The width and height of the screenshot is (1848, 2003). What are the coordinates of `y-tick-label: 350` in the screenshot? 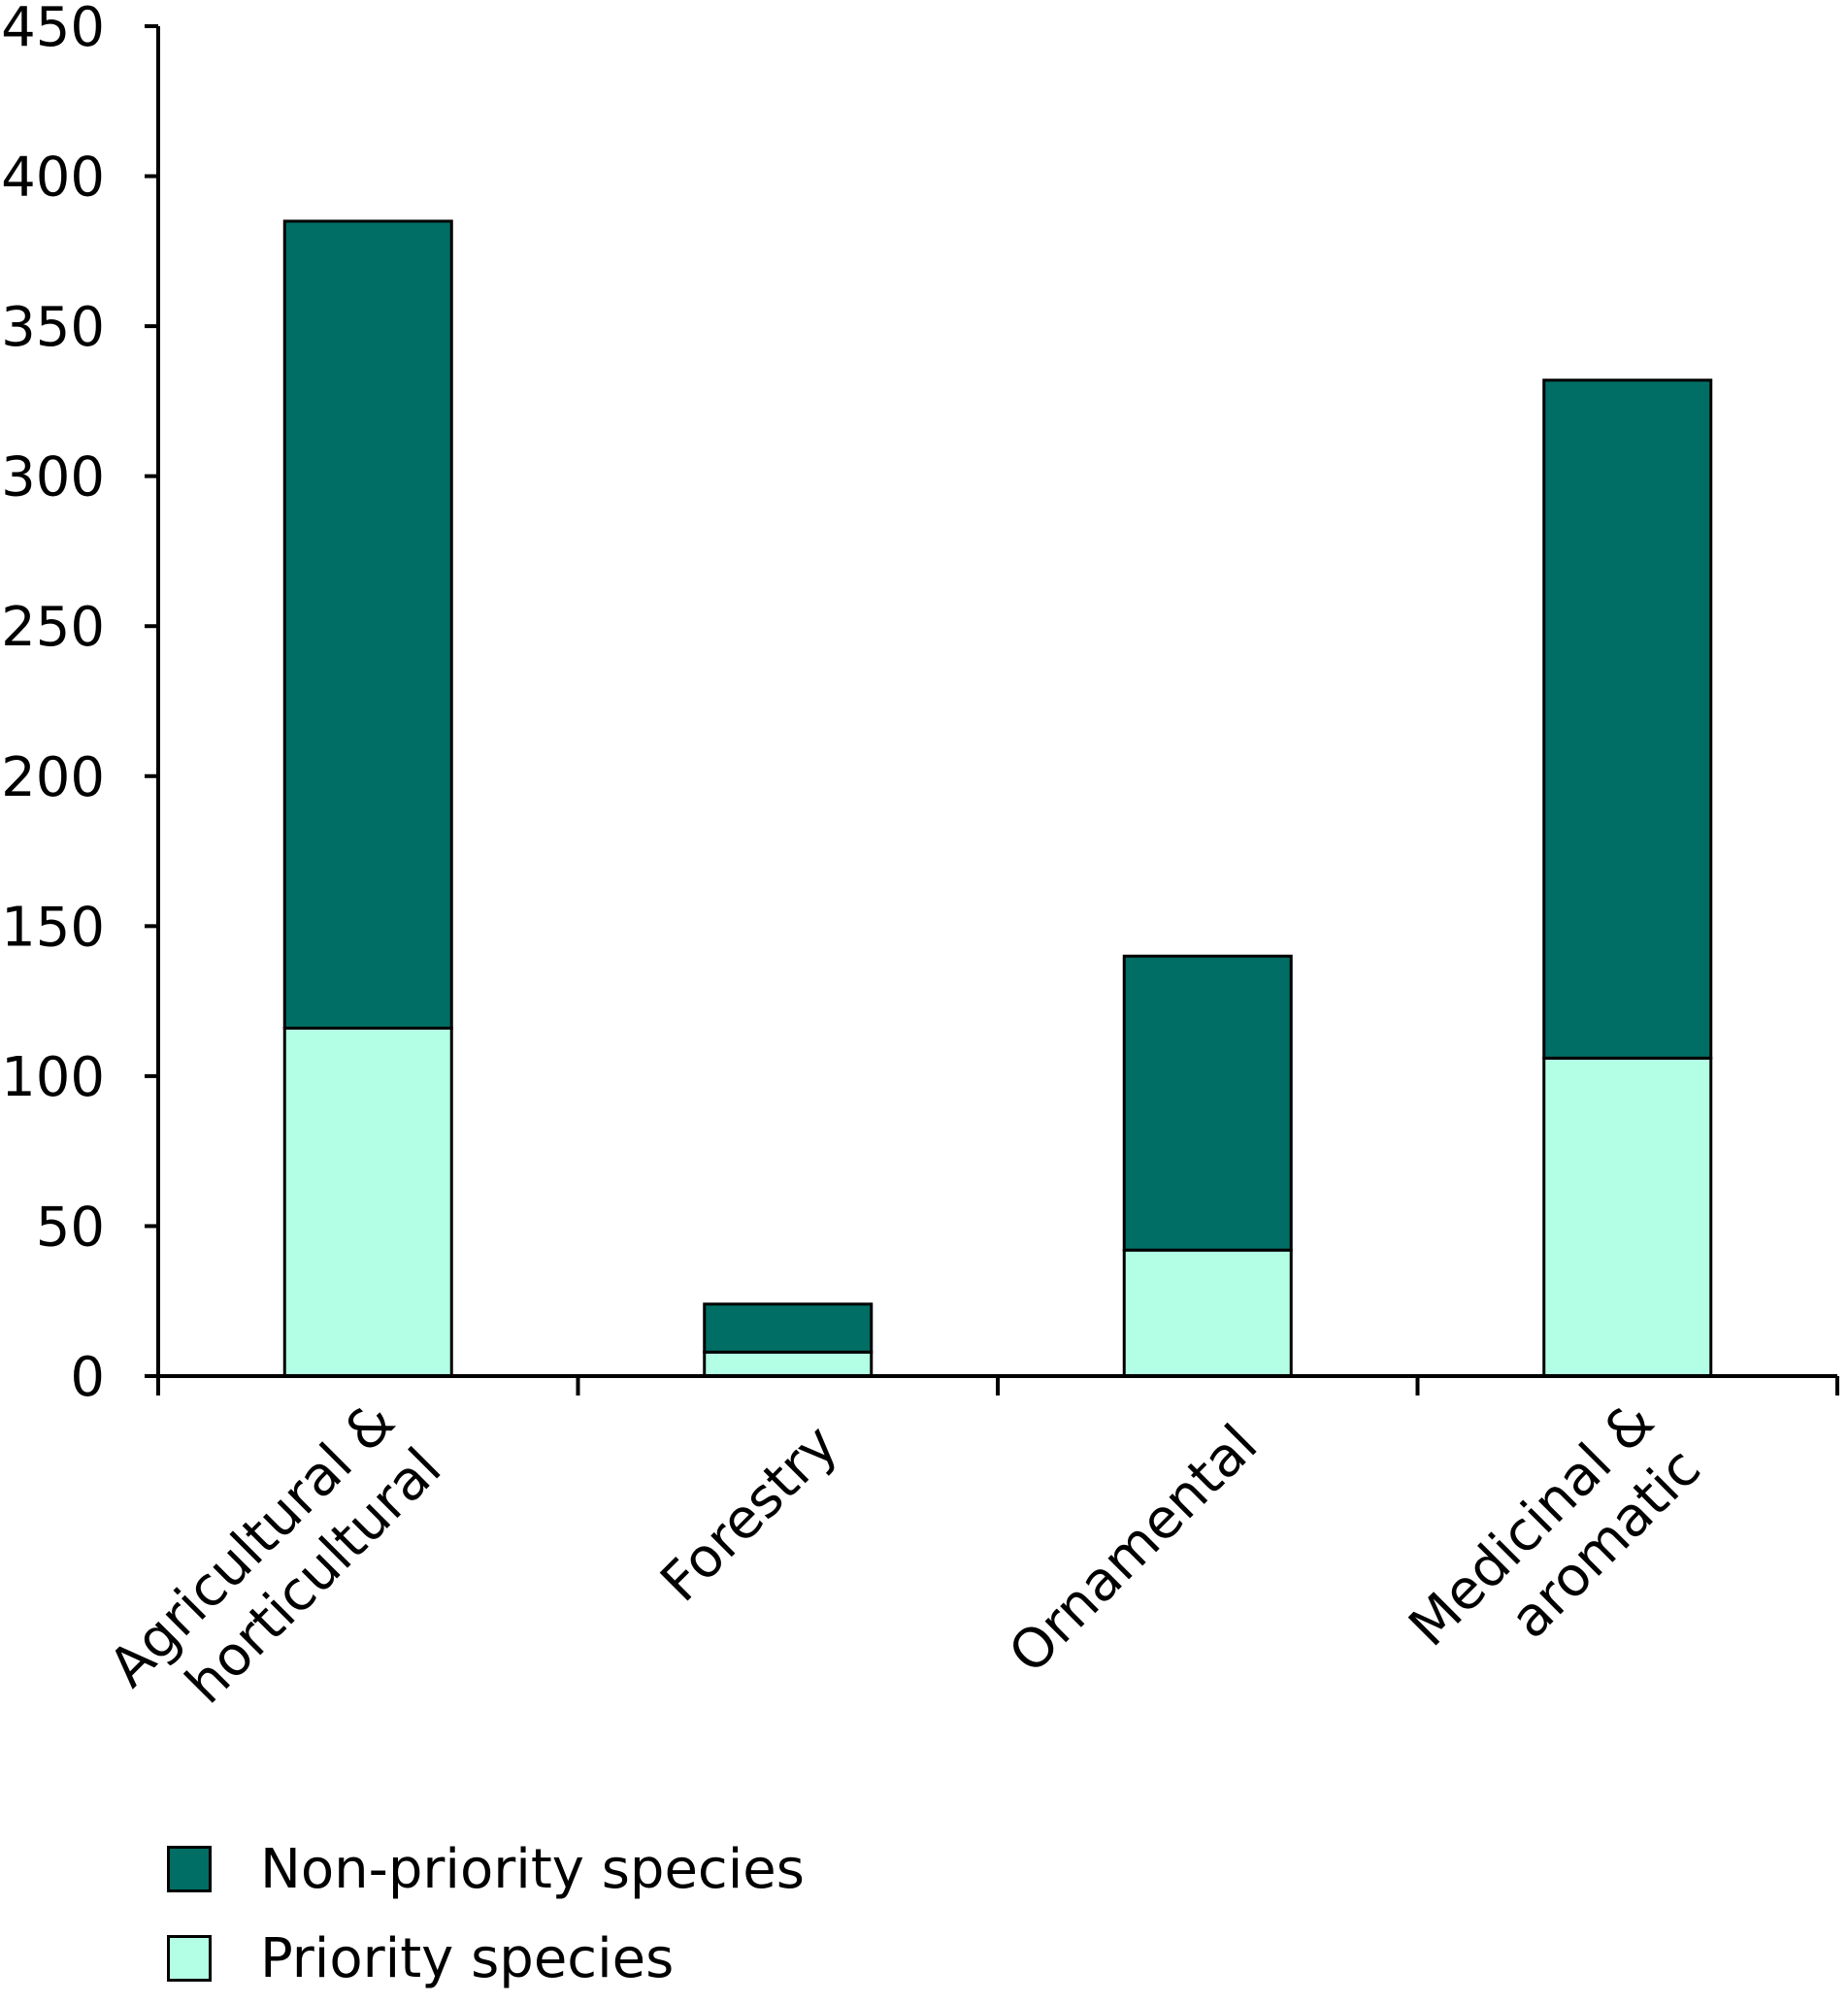 It's located at (53, 327).